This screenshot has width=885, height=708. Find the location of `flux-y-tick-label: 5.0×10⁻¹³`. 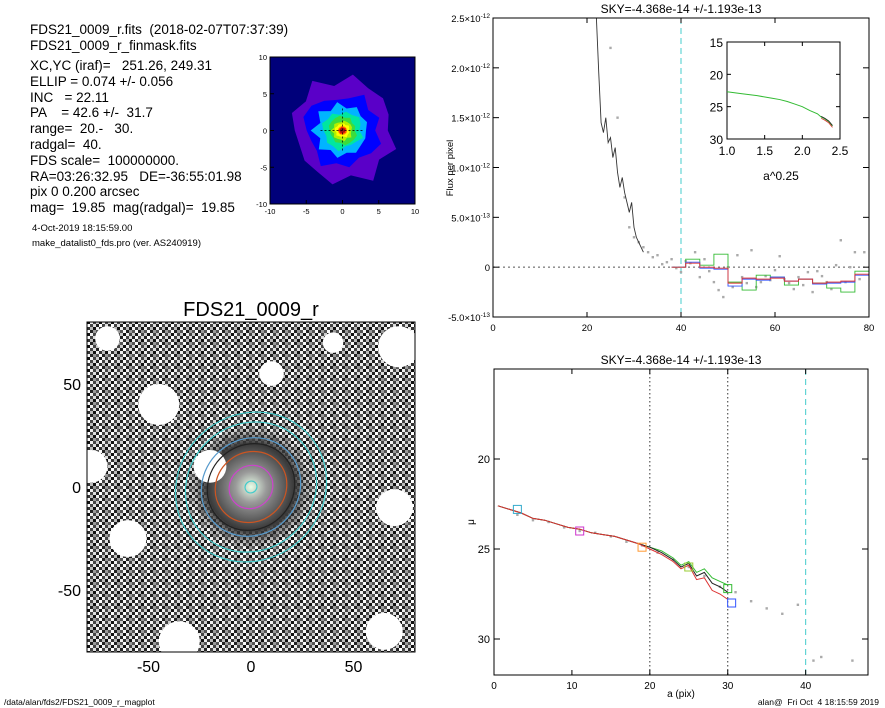

flux-y-tick-label: 5.0×10⁻¹³ is located at coordinates (470, 218).